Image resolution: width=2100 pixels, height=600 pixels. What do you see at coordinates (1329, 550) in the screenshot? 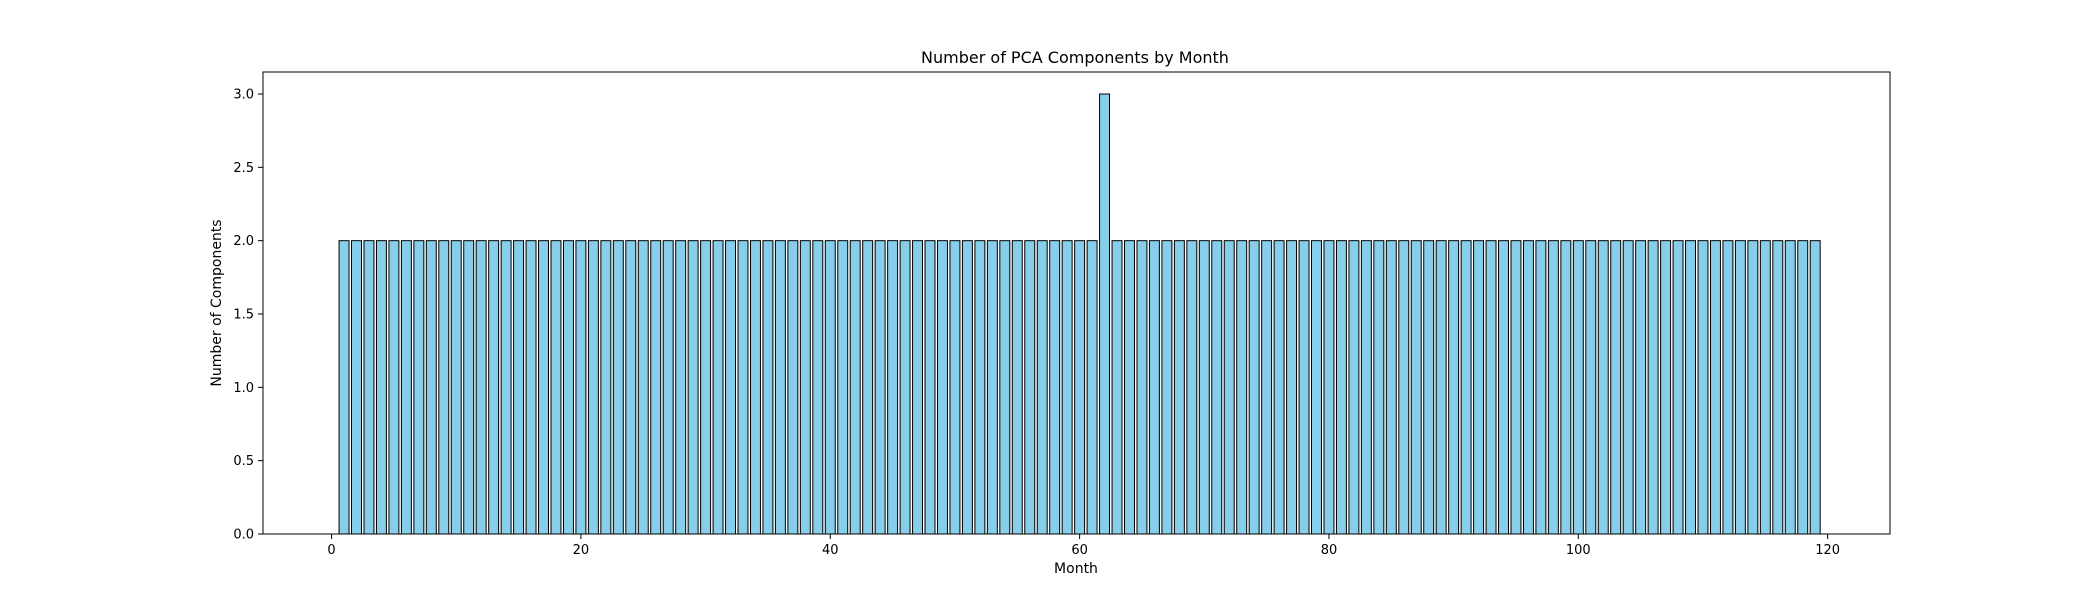
I see `x-tick-label: 80` at bounding box center [1329, 550].